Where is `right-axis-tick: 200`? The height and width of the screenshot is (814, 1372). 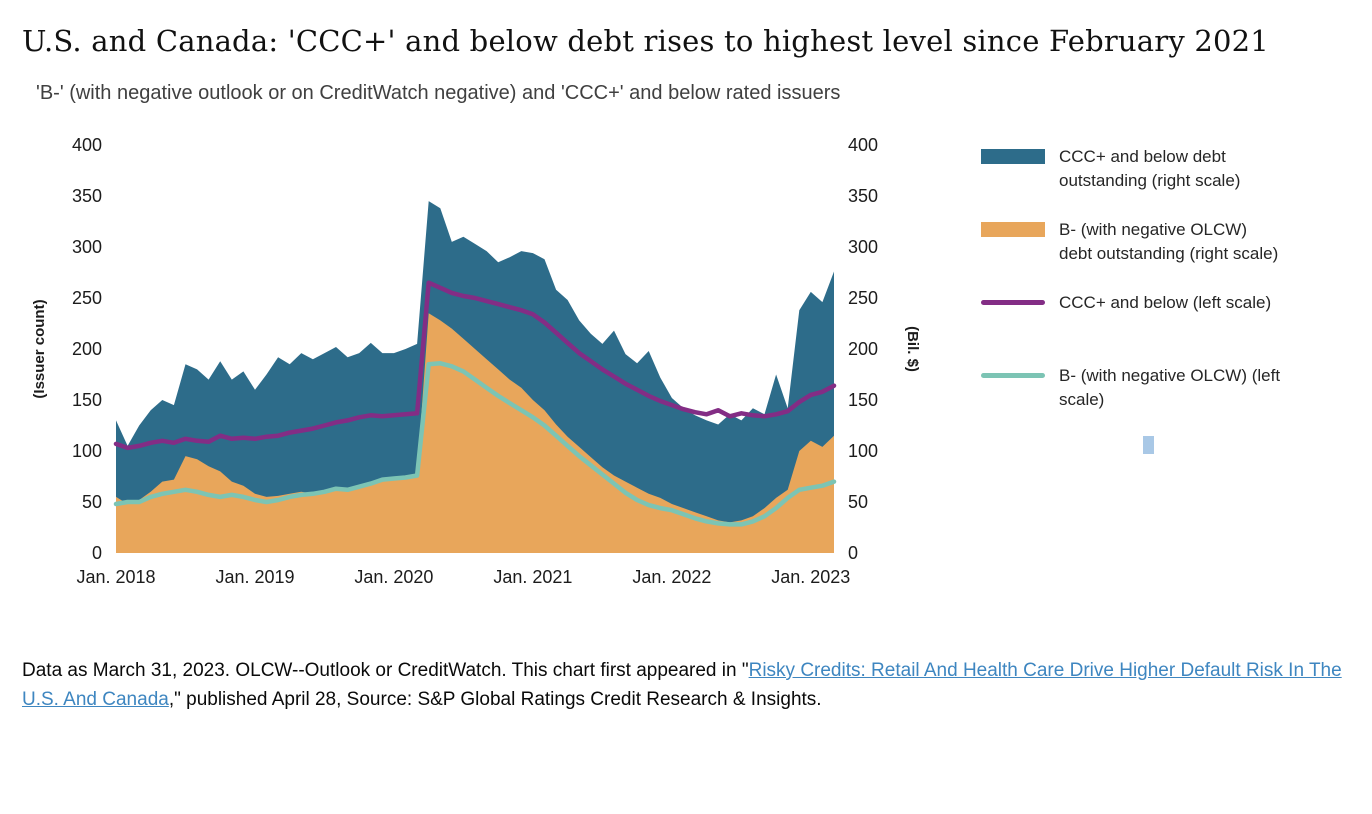 right-axis-tick: 200 is located at coordinates (863, 349).